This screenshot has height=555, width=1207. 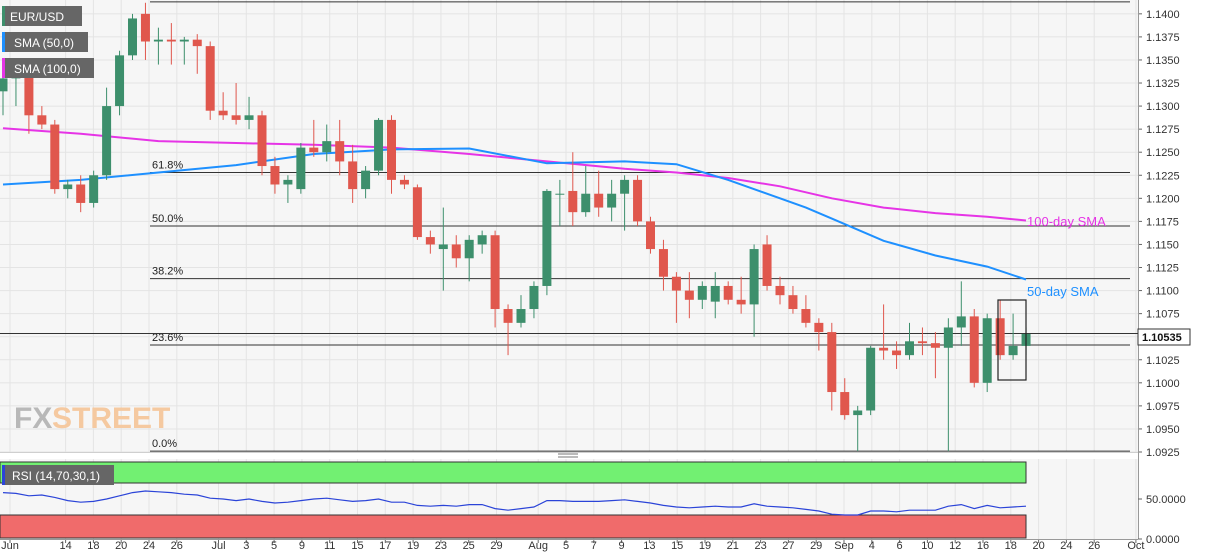 I want to click on y-tick-label: 1.1225, so click(x=1163, y=176).